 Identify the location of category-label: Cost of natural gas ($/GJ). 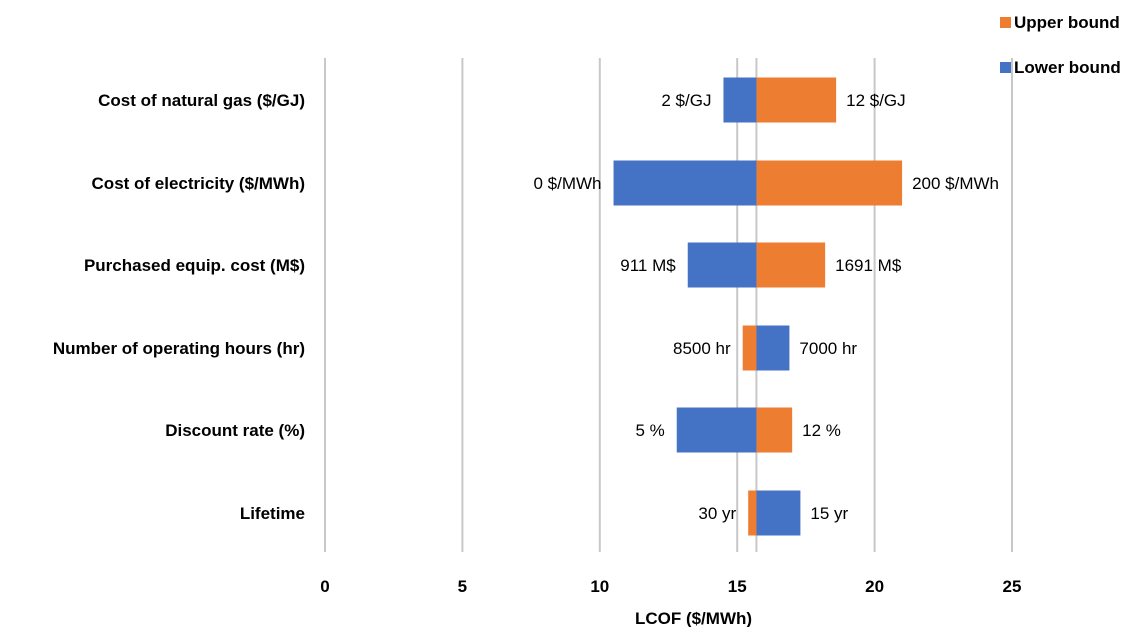
(201, 100).